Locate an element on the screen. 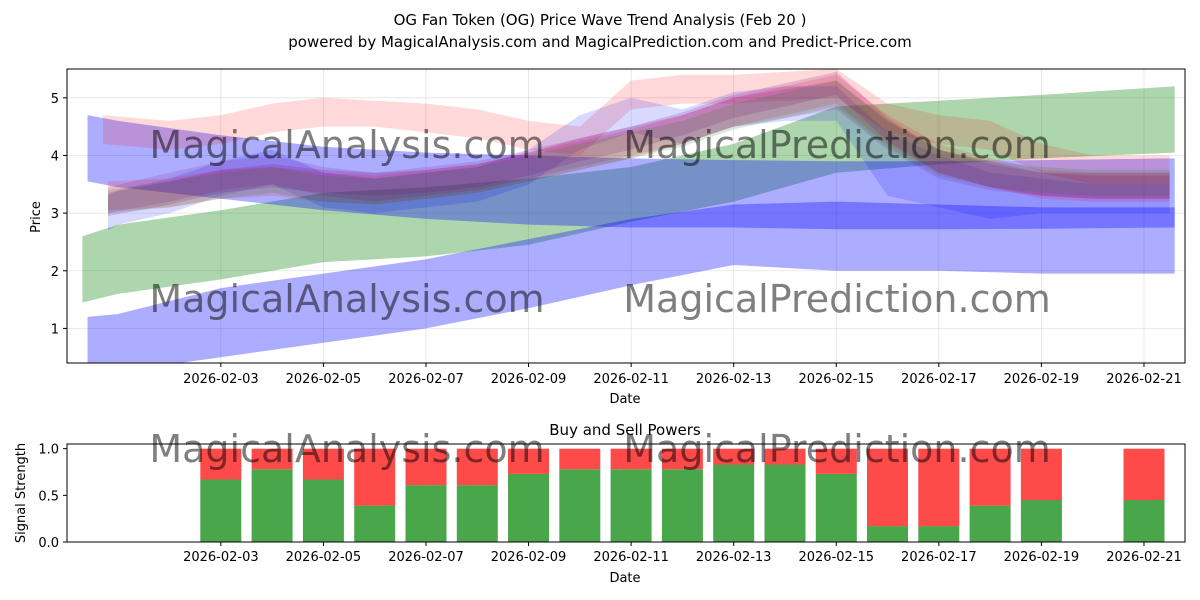 The width and height of the screenshot is (1200, 600). price-x-tick-label: 2026-02-11 is located at coordinates (631, 379).